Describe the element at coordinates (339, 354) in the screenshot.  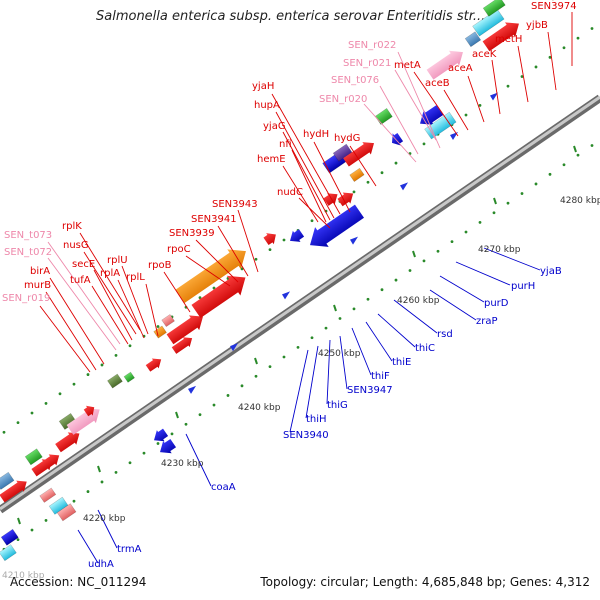
I see `tick-label: 4250 kbp` at that location.